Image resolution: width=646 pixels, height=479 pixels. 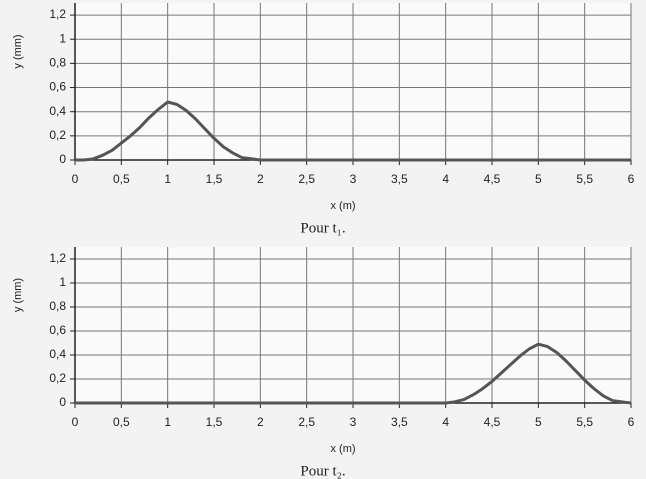 I want to click on caption: Pour t₁., so click(x=322, y=228).